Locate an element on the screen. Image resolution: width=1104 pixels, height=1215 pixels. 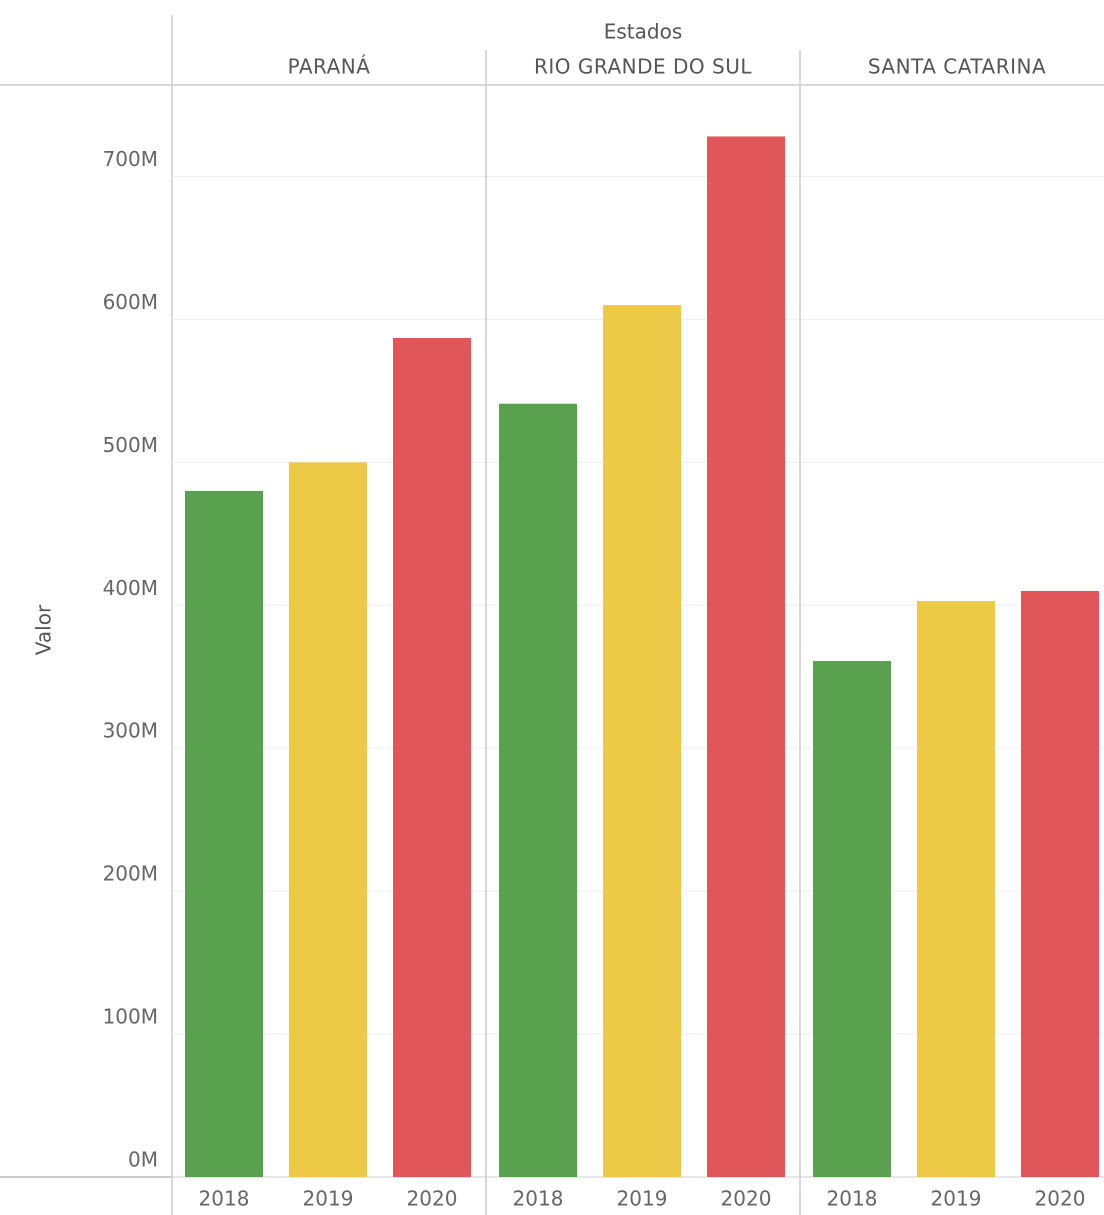
y-tick-label: 200M is located at coordinates (130, 874).